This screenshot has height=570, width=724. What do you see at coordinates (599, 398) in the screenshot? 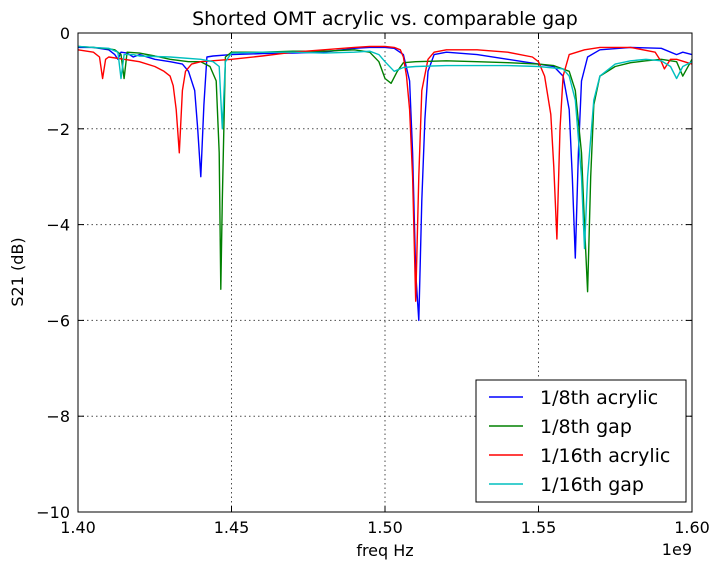
I see `legend-label: 1/8th acrylic` at bounding box center [599, 398].